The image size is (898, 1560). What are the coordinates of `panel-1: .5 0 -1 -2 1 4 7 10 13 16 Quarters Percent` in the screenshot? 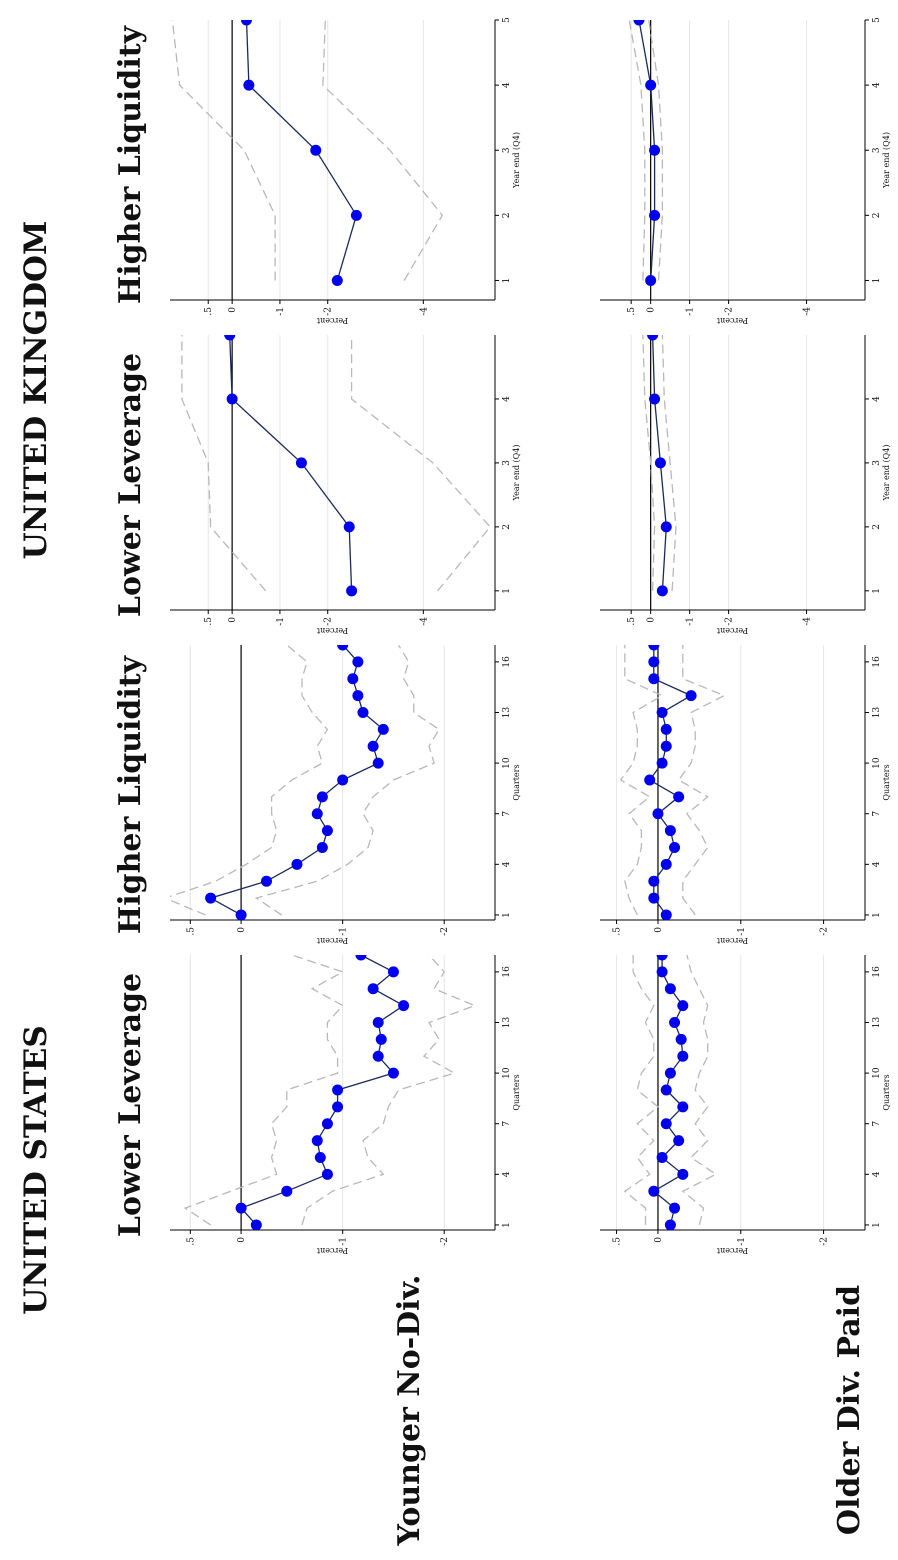 It's located at (345, 1105).